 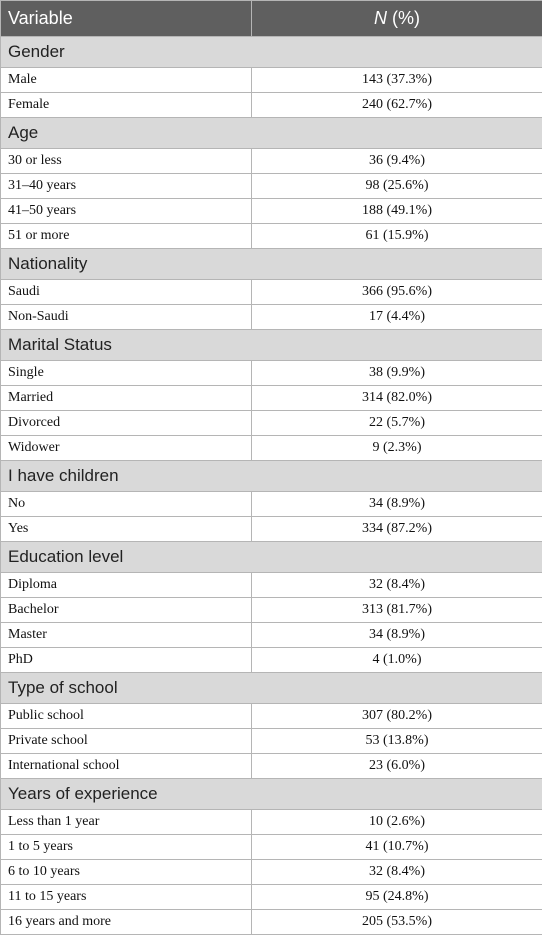 I want to click on data-row: 16 years and more 205 (53.5%), so click(x=271, y=922).